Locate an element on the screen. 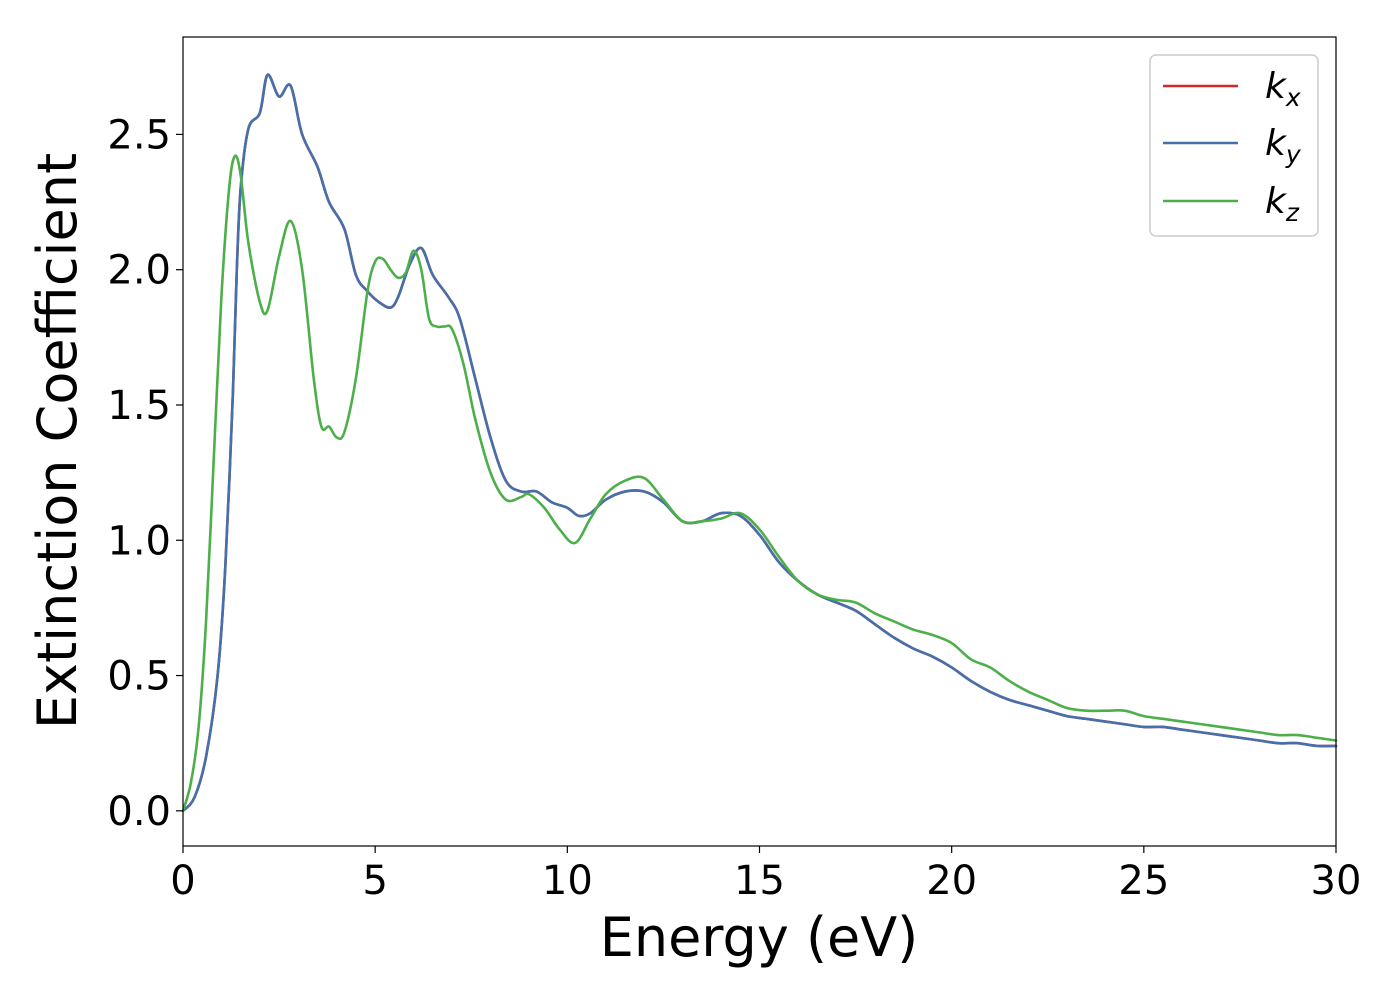 The width and height of the screenshot is (1400, 1000). y-axis: 0.0 0.5 1.0 1.5 2.0 2.5 is located at coordinates (145, 473).